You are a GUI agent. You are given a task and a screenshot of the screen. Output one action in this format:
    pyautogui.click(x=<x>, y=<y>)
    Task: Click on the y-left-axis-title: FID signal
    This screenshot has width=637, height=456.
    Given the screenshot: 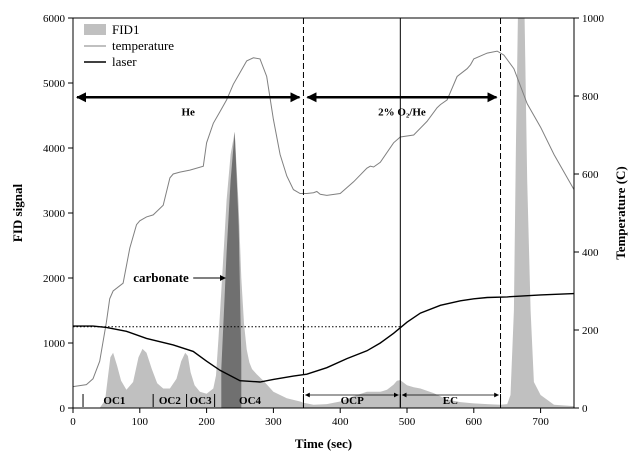 What is the action you would take?
    pyautogui.click(x=17, y=213)
    